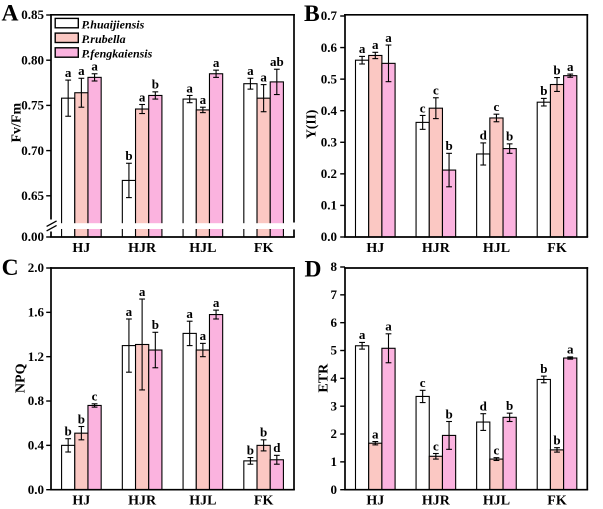 The width and height of the screenshot is (603, 509). I want to click on svg-text: ab, so click(277, 61).